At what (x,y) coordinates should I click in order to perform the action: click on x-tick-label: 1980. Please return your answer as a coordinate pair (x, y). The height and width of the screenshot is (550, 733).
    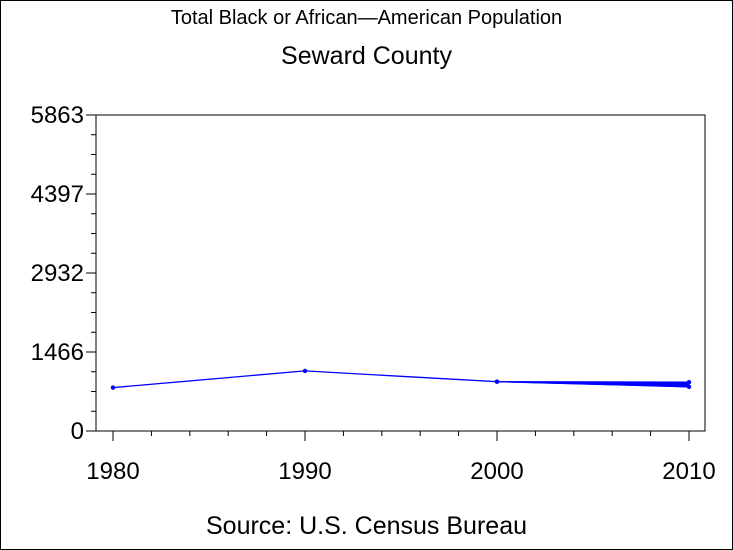
    Looking at the image, I should click on (112, 471).